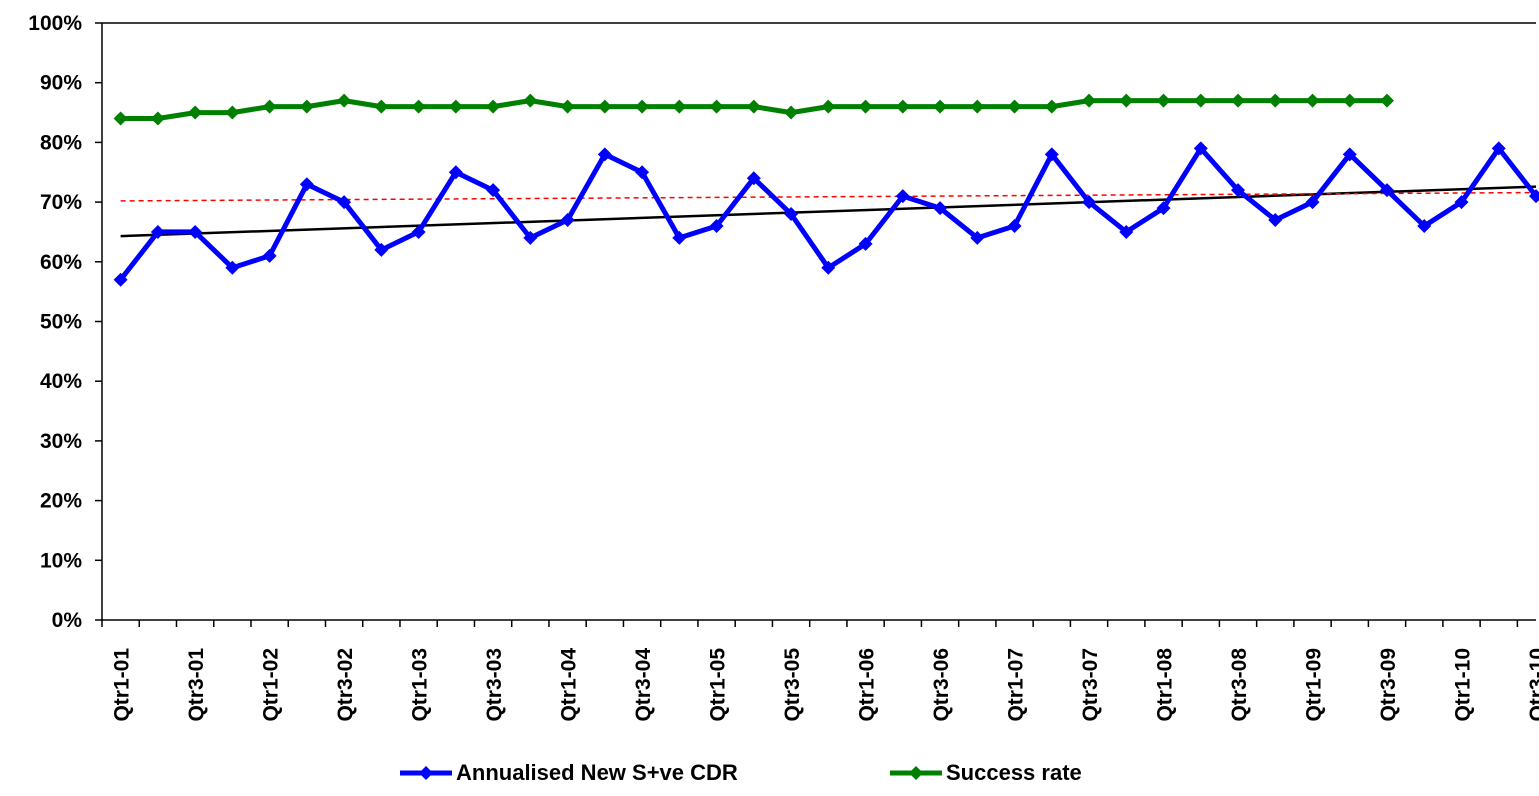  Describe the element at coordinates (420, 685) in the screenshot. I see `x-tick-label: Qtr1-03` at that location.